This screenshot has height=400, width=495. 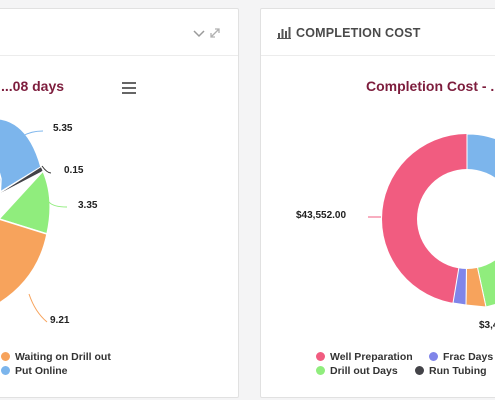 I want to click on pie-slice-waiting-drill-out, so click(x=24, y=261).